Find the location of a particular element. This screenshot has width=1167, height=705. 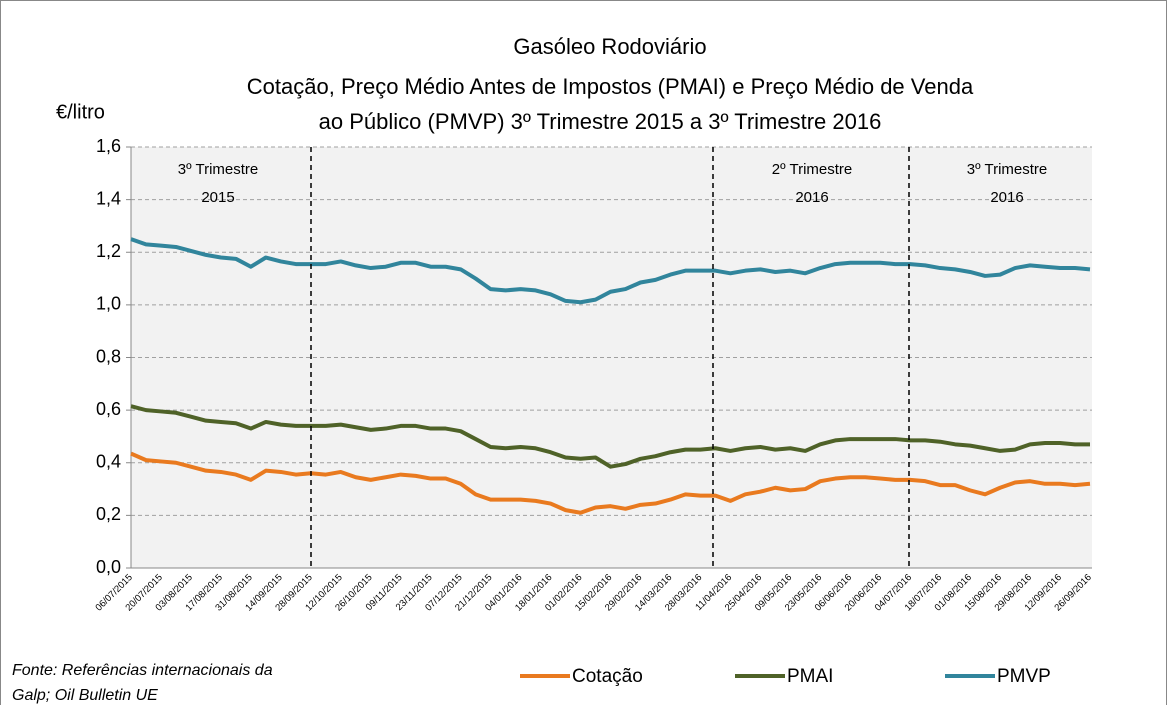

y-tick-label: 0,6 is located at coordinates (108, 409).